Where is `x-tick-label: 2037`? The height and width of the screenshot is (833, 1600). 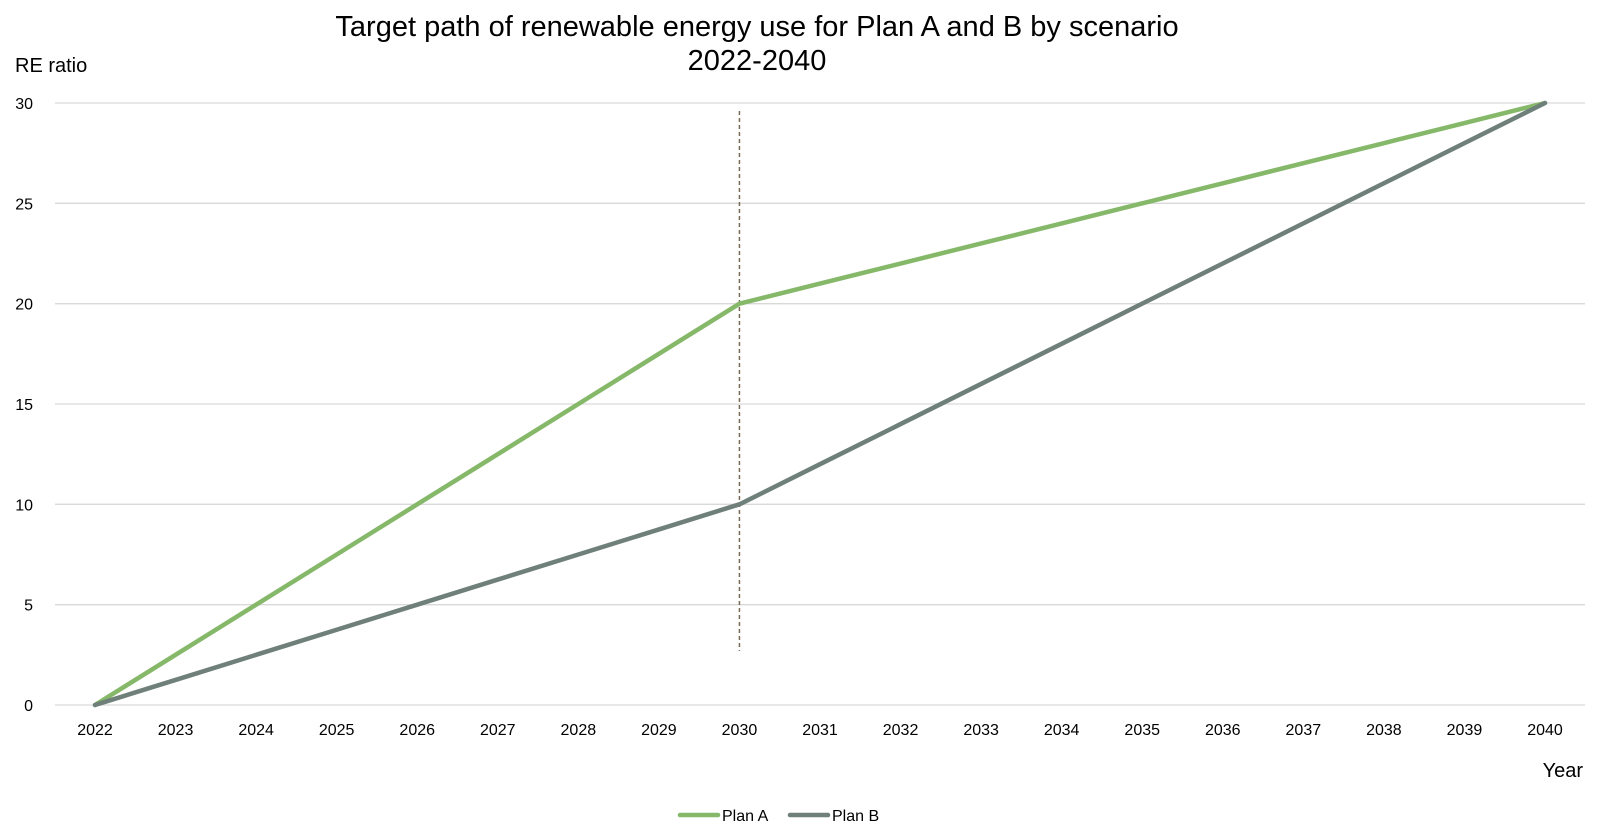 x-tick-label: 2037 is located at coordinates (1304, 730).